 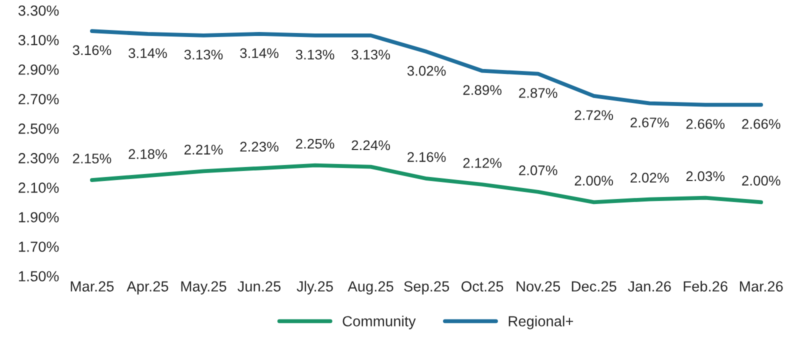 I want to click on x-tick-label: Mar.25, so click(x=92, y=286).